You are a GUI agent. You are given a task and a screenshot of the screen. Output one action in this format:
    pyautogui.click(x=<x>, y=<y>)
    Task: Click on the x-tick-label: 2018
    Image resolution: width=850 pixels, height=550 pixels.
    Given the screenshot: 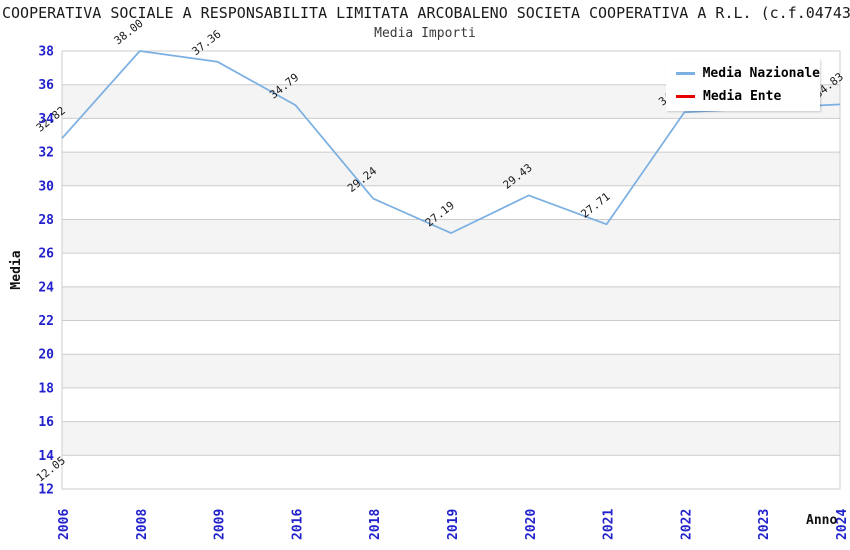 What is the action you would take?
    pyautogui.click(x=375, y=524)
    